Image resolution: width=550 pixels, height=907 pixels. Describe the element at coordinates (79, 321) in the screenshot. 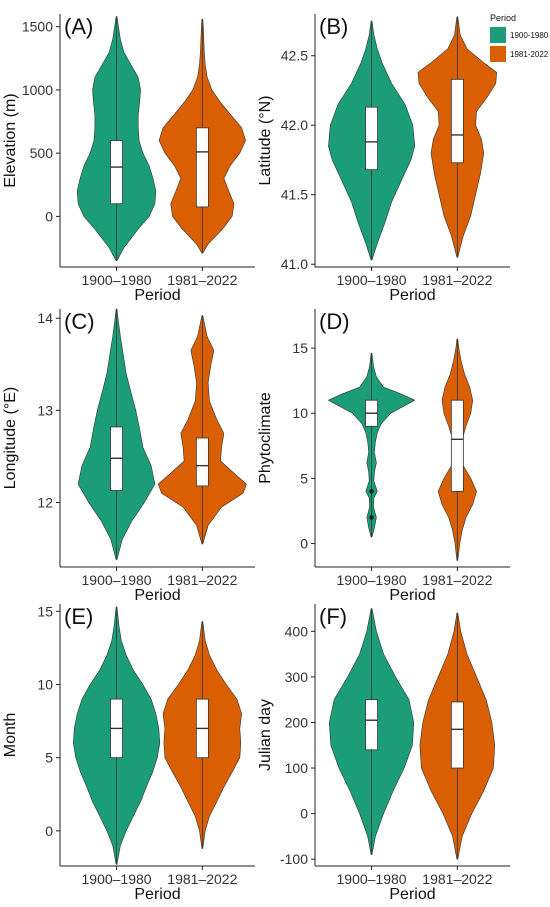

I see `panel-tag: (C)` at that location.